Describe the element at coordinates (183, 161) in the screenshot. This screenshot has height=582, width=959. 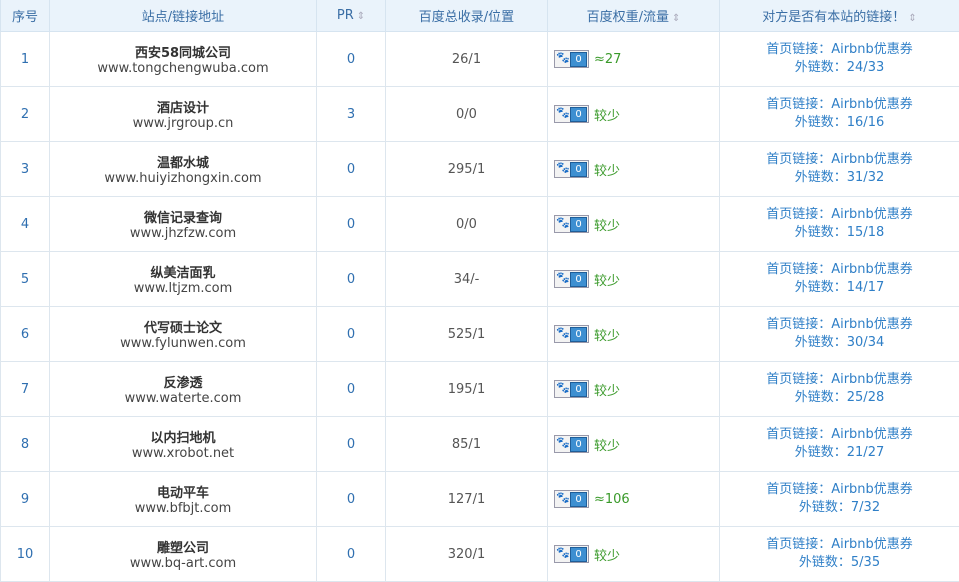
I see `site-name: 温都水城` at that location.